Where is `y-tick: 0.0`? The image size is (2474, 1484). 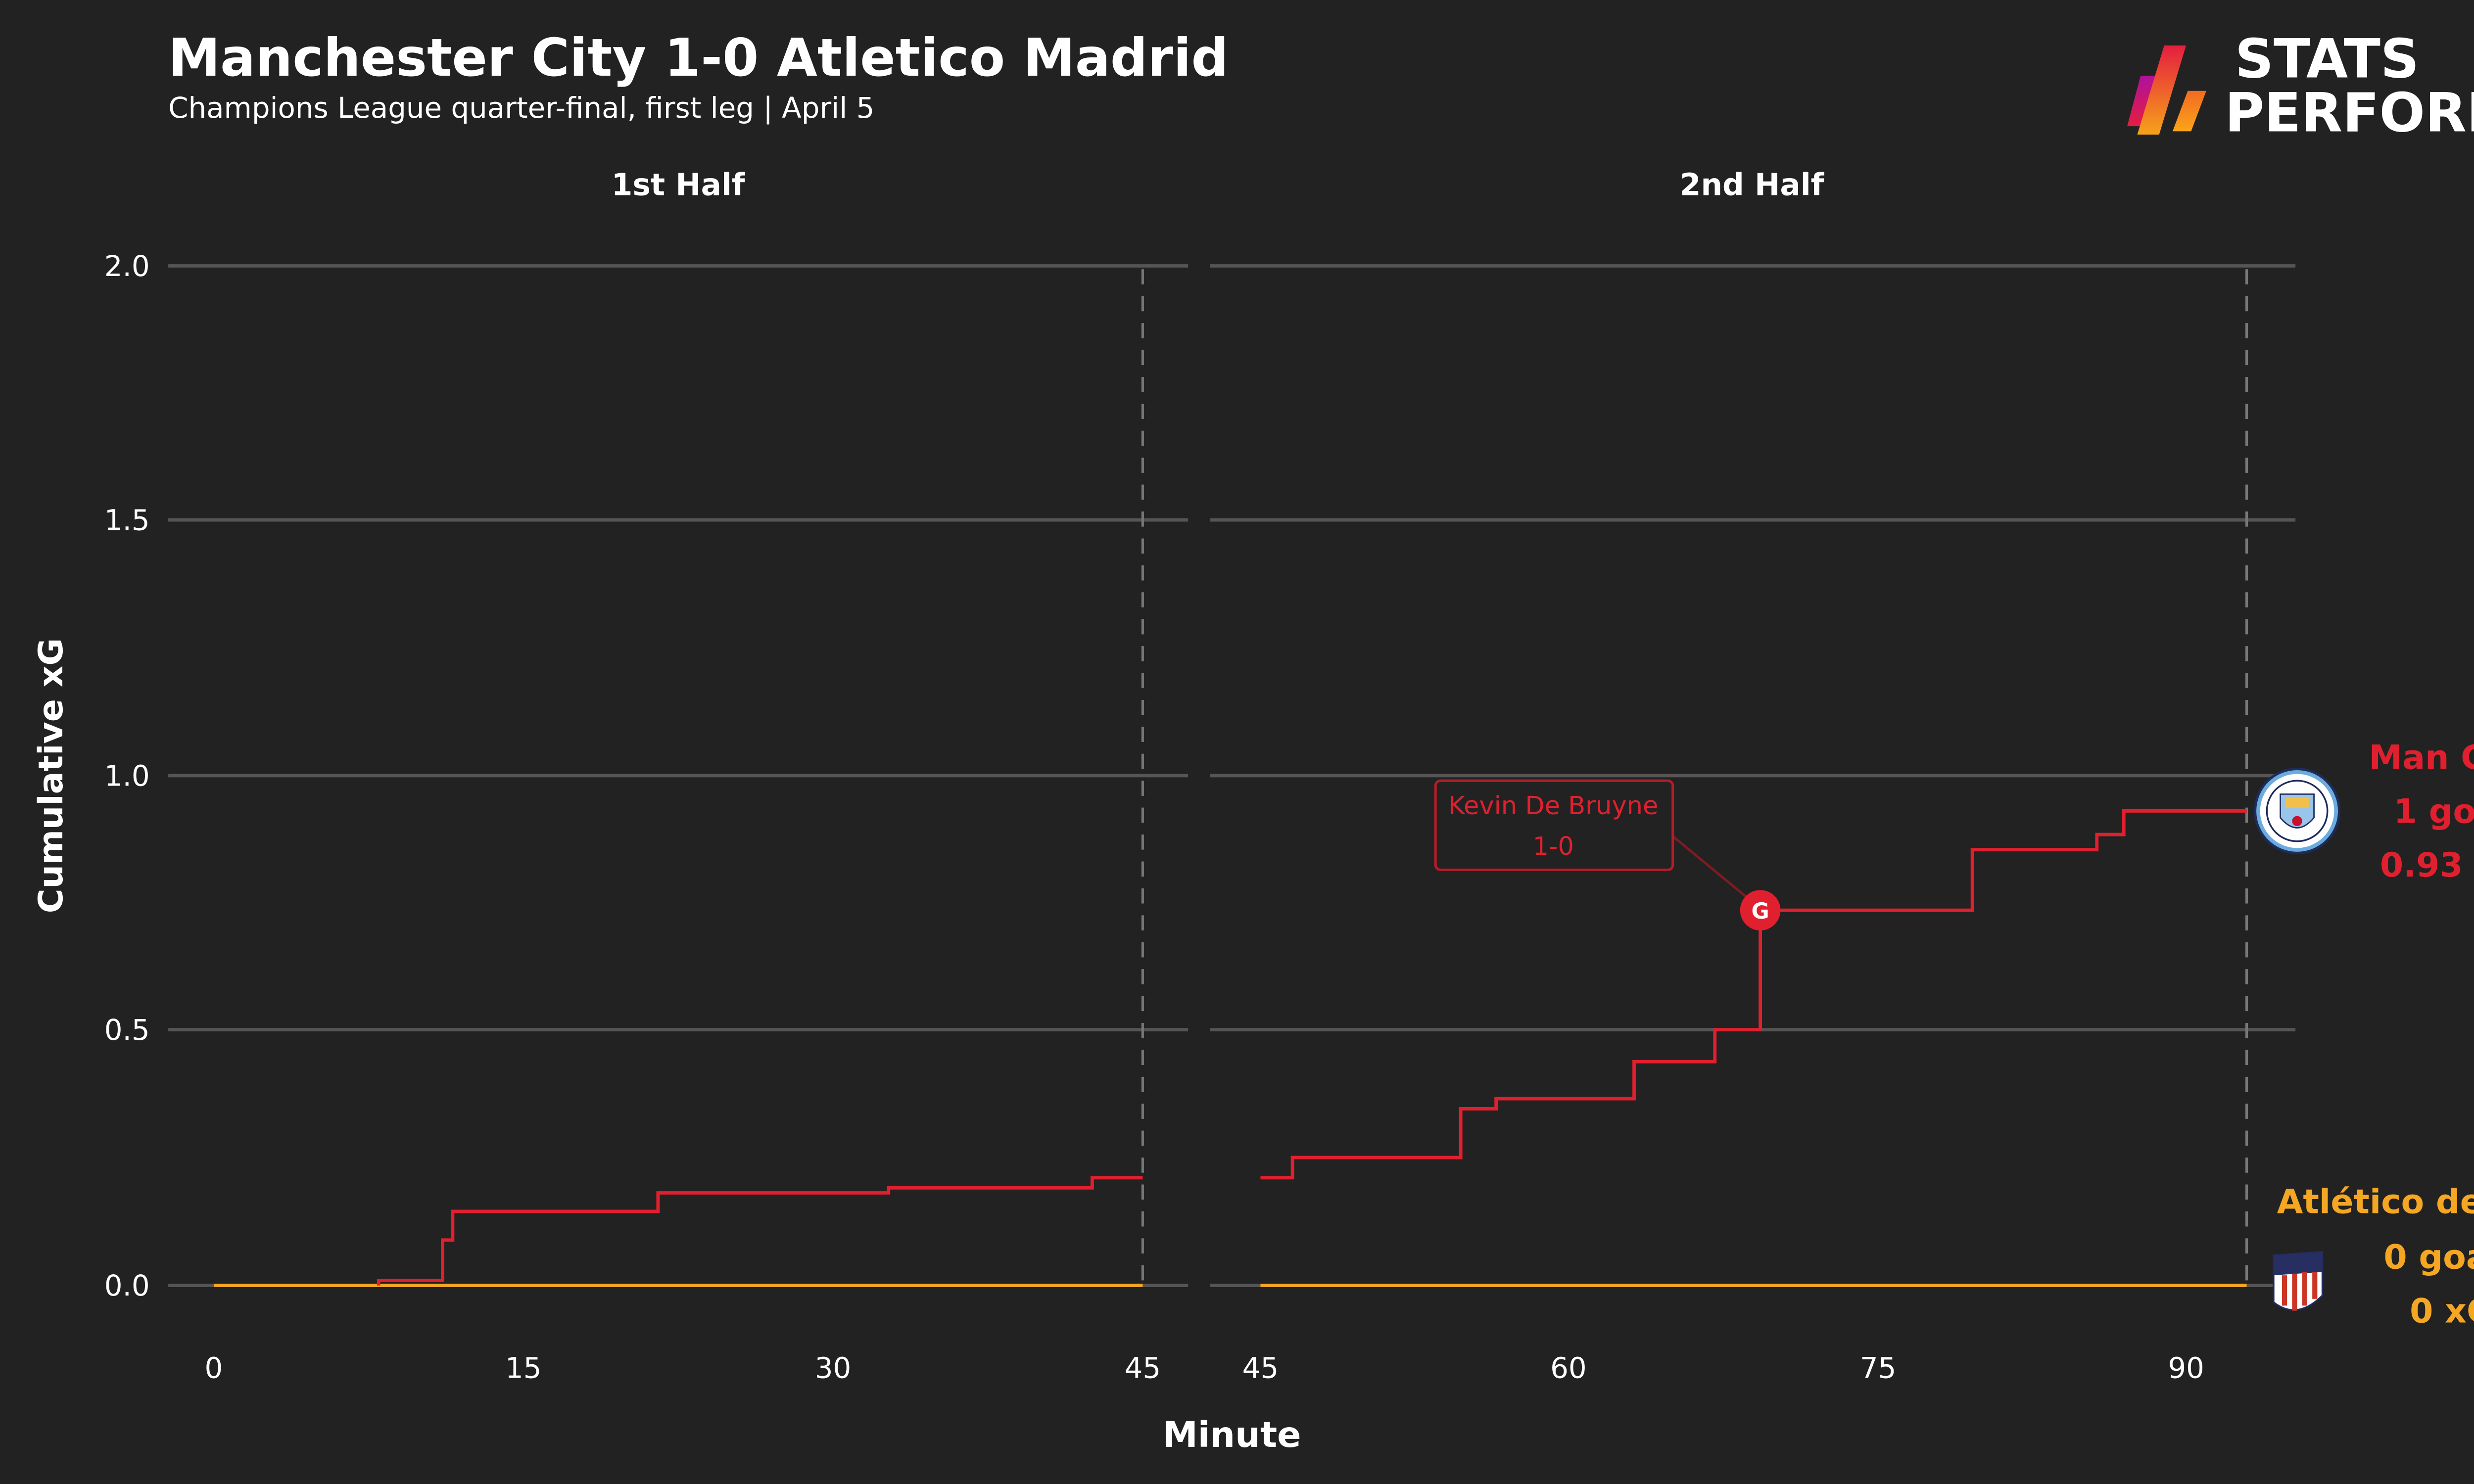
y-tick: 0.0 is located at coordinates (127, 1285).